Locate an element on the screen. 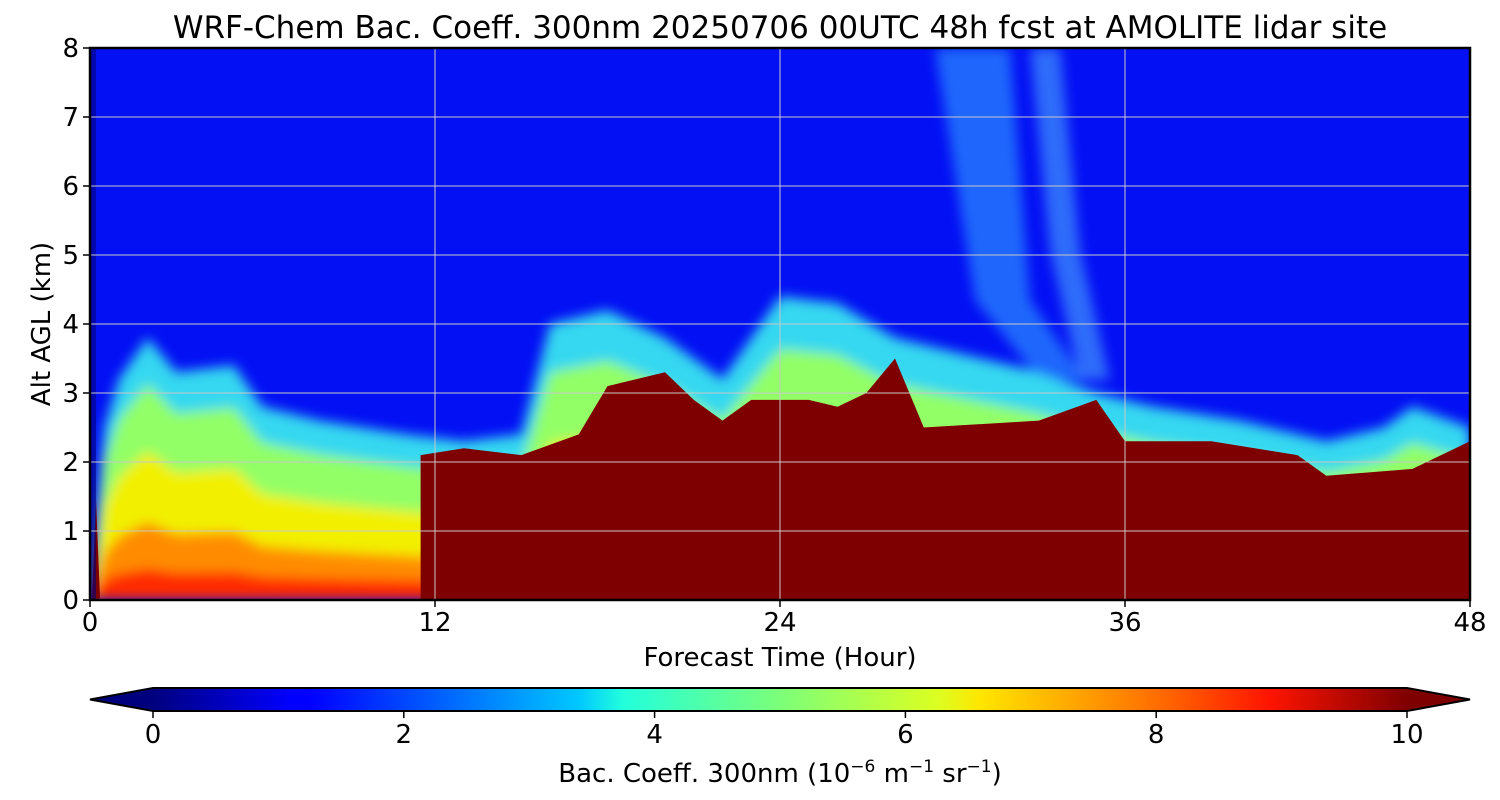 The width and height of the screenshot is (1500, 800). x-axis: 0 12 24 36 48 is located at coordinates (784, 619).